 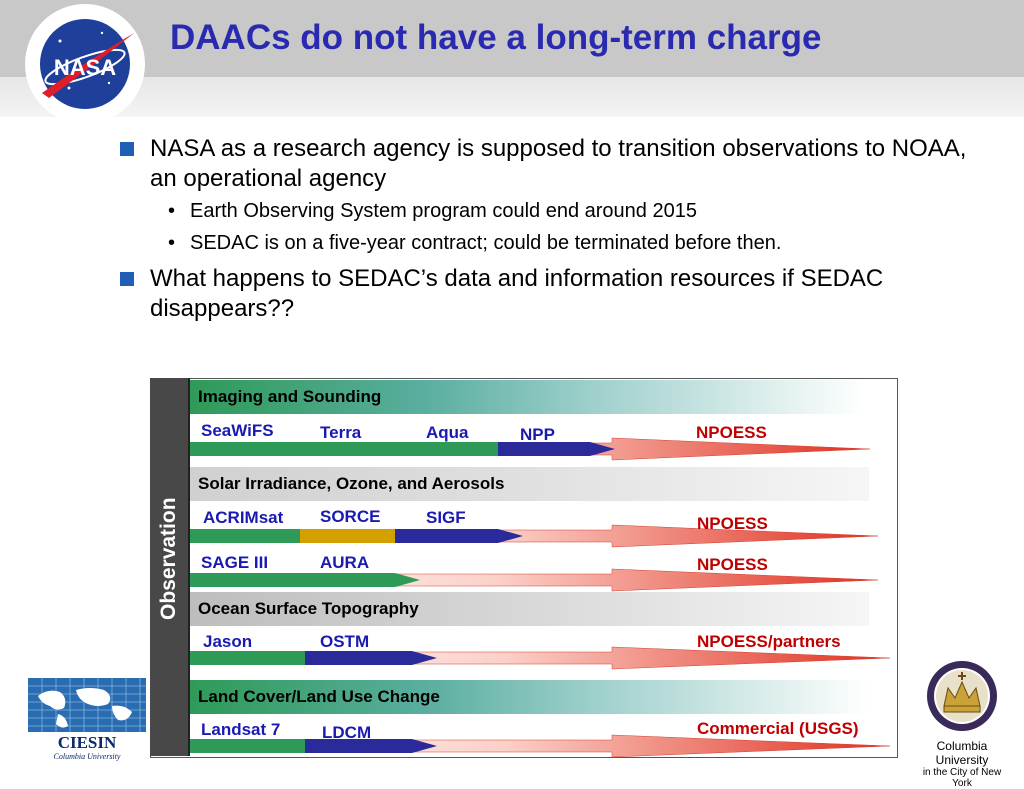 I want to click on header-band, so click(x=512, y=38).